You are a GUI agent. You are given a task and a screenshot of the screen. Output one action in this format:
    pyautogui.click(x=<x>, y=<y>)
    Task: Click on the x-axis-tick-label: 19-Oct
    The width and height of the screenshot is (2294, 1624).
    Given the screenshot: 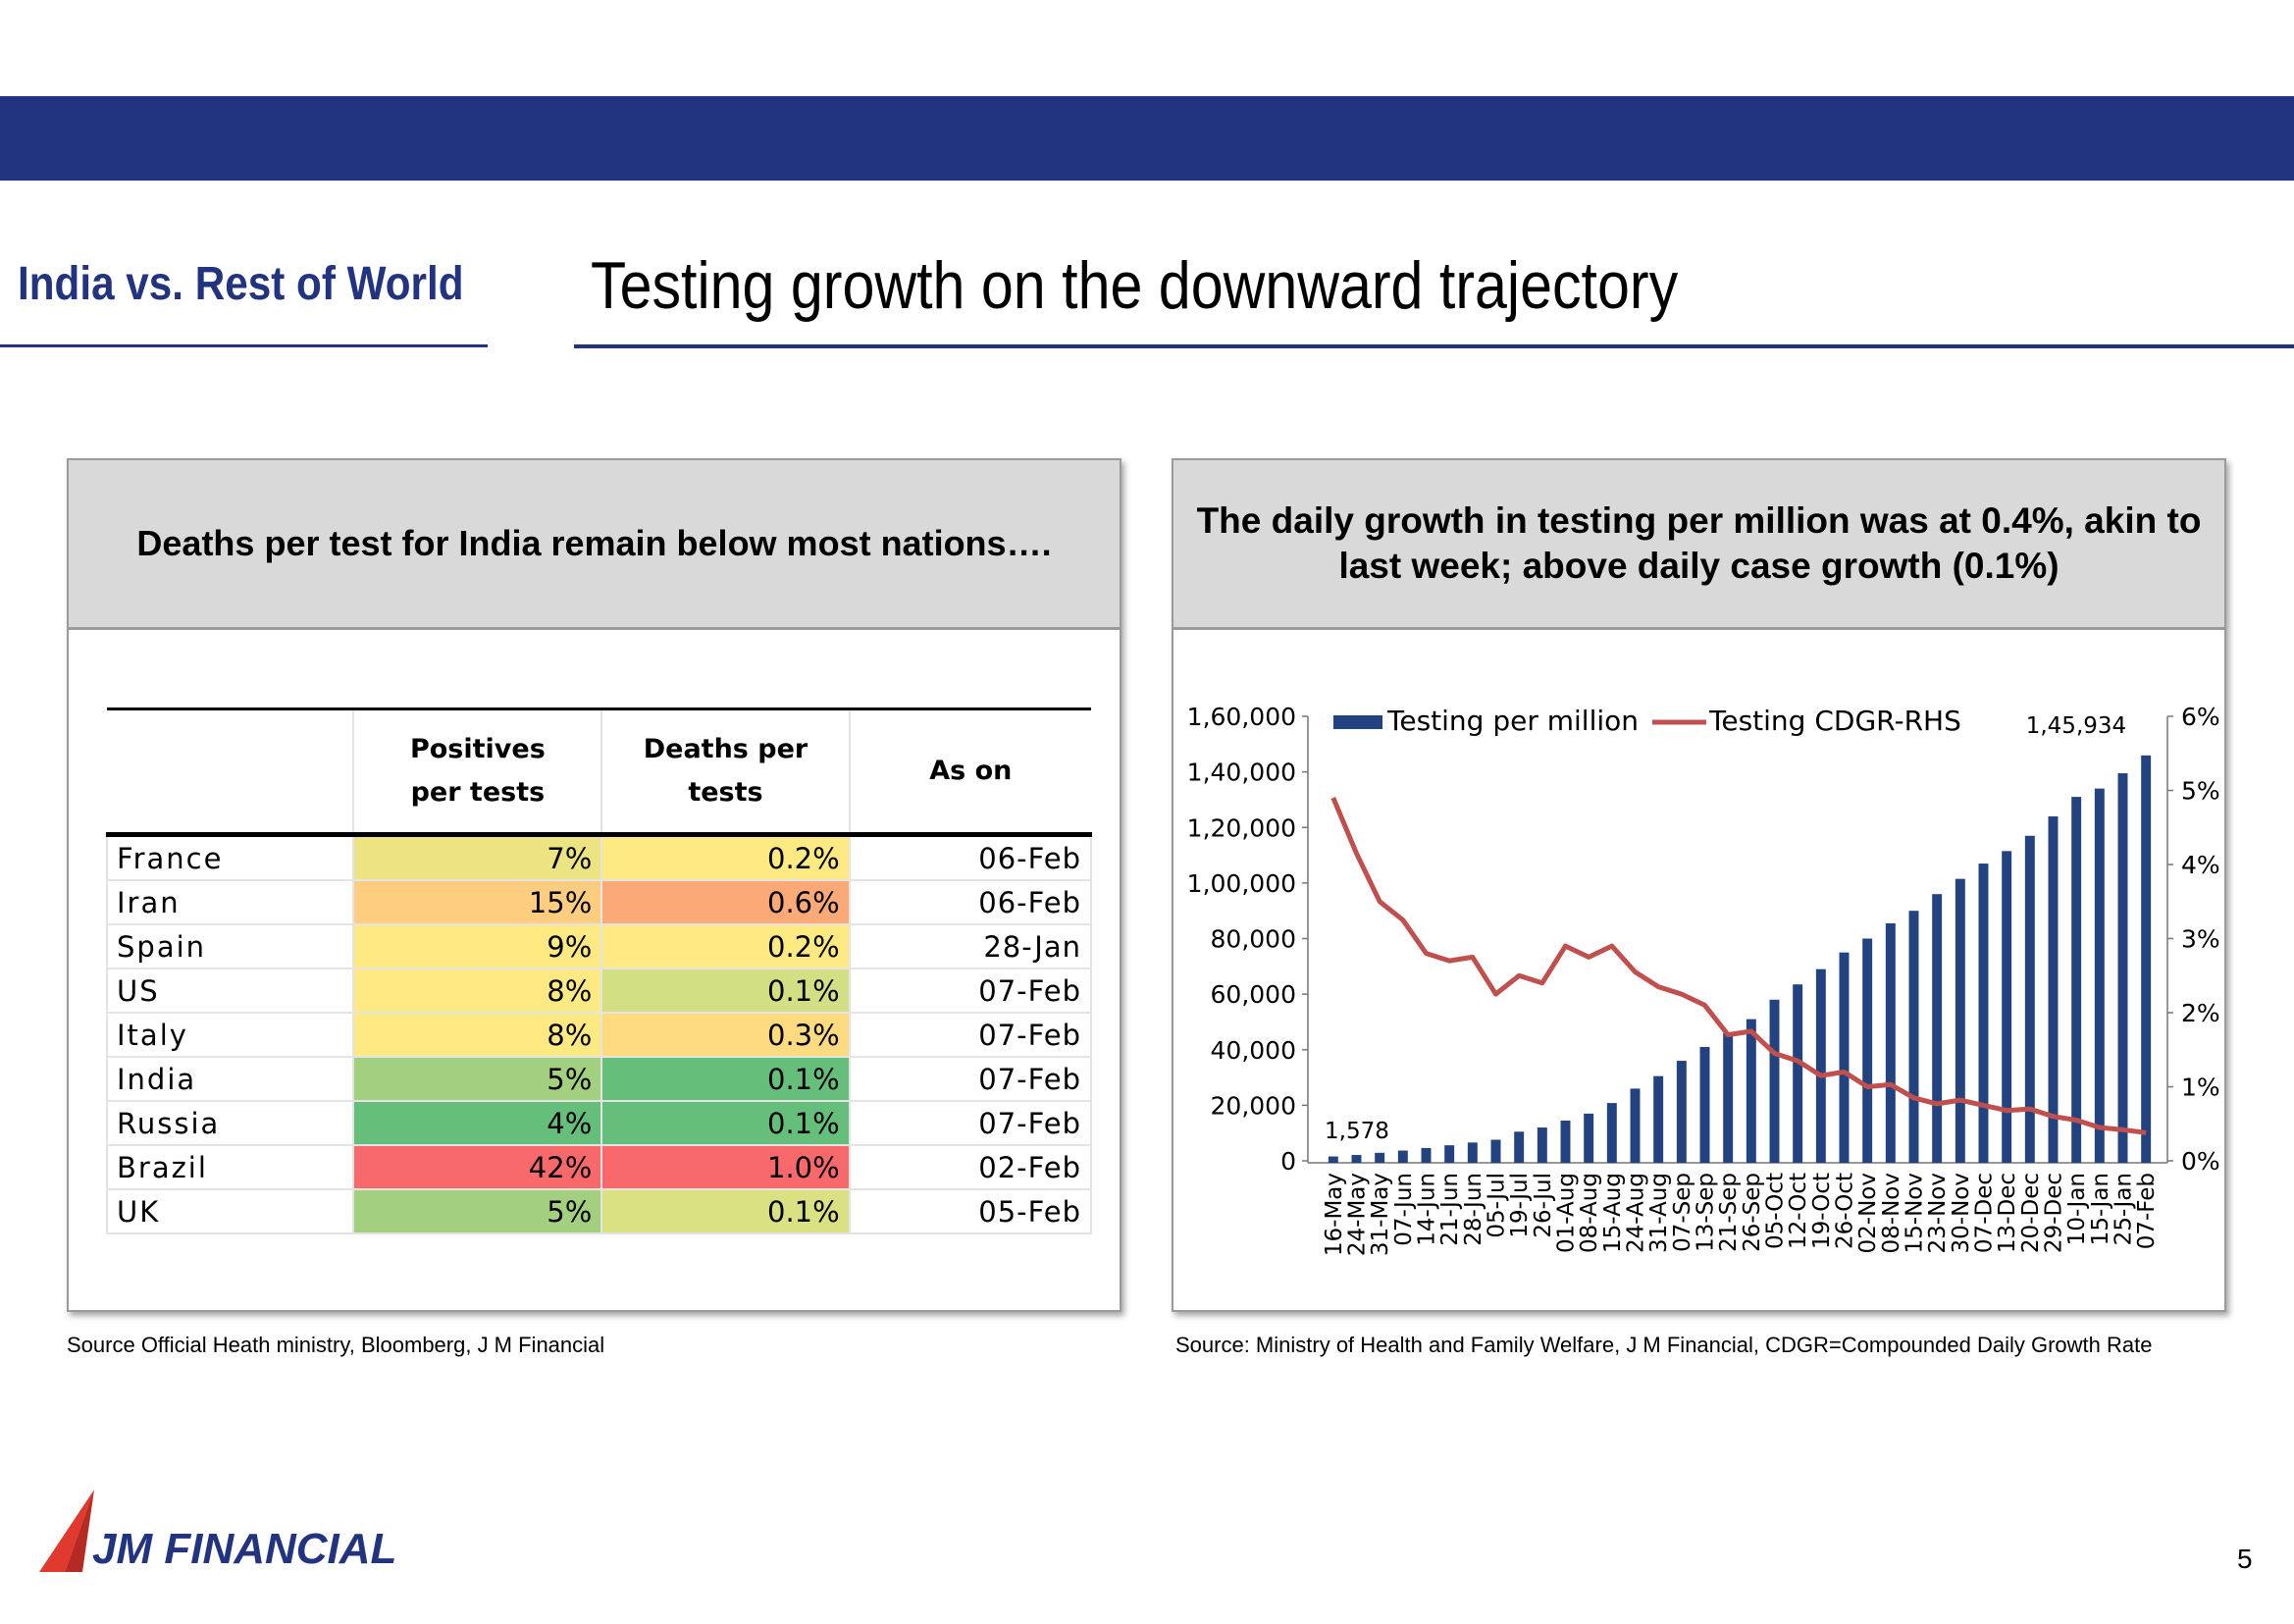 What is the action you would take?
    pyautogui.click(x=1822, y=1211)
    